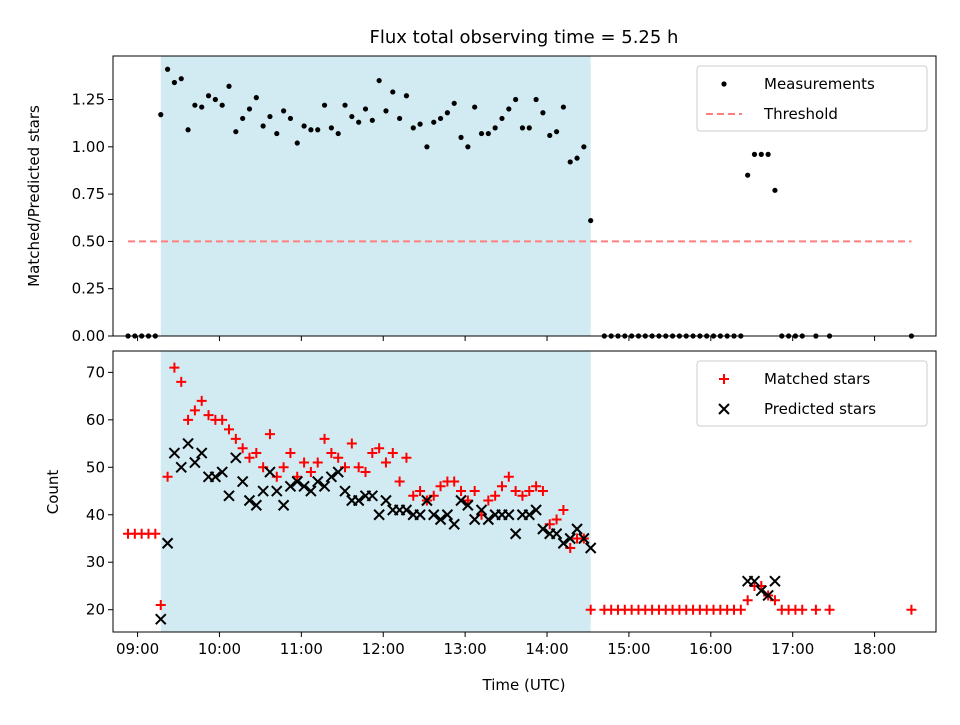 This screenshot has width=960, height=725. Describe the element at coordinates (819, 84) in the screenshot. I see `legend-label: Measurements` at that location.